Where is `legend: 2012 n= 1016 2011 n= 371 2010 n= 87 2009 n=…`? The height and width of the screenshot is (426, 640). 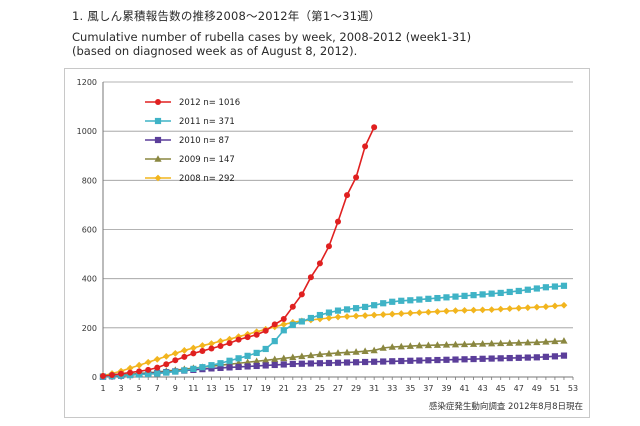 legend: 2012 n= 1016 2011 n= 371 2010 n= 87 2009 n=… is located at coordinates (192, 141).